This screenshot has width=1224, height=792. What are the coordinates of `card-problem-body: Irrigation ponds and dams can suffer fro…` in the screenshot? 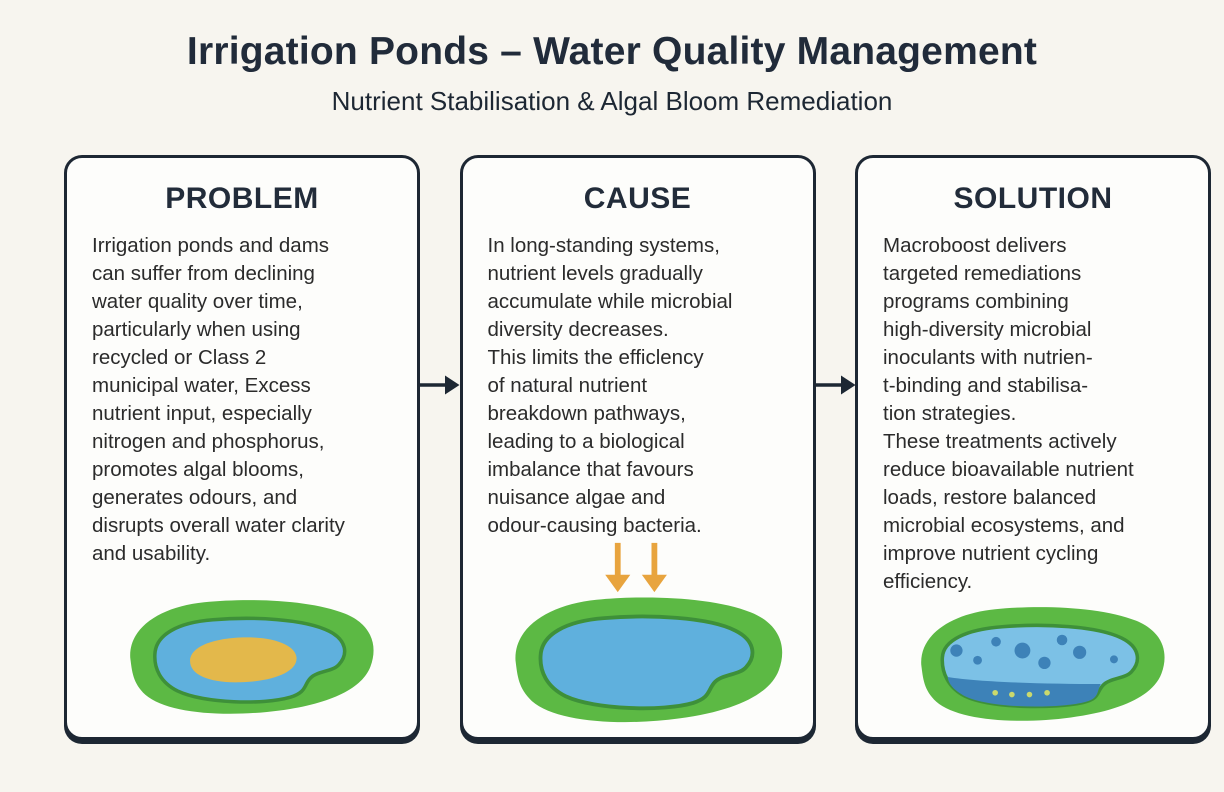 It's located at (218, 399).